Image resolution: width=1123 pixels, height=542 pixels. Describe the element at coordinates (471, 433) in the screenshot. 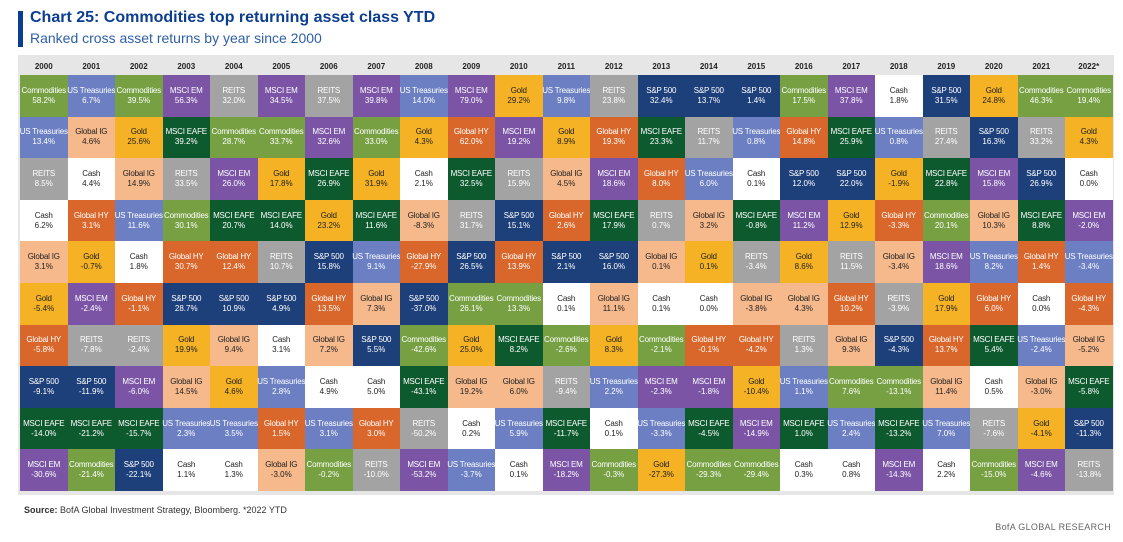

I see `return-value: 0.2%` at that location.